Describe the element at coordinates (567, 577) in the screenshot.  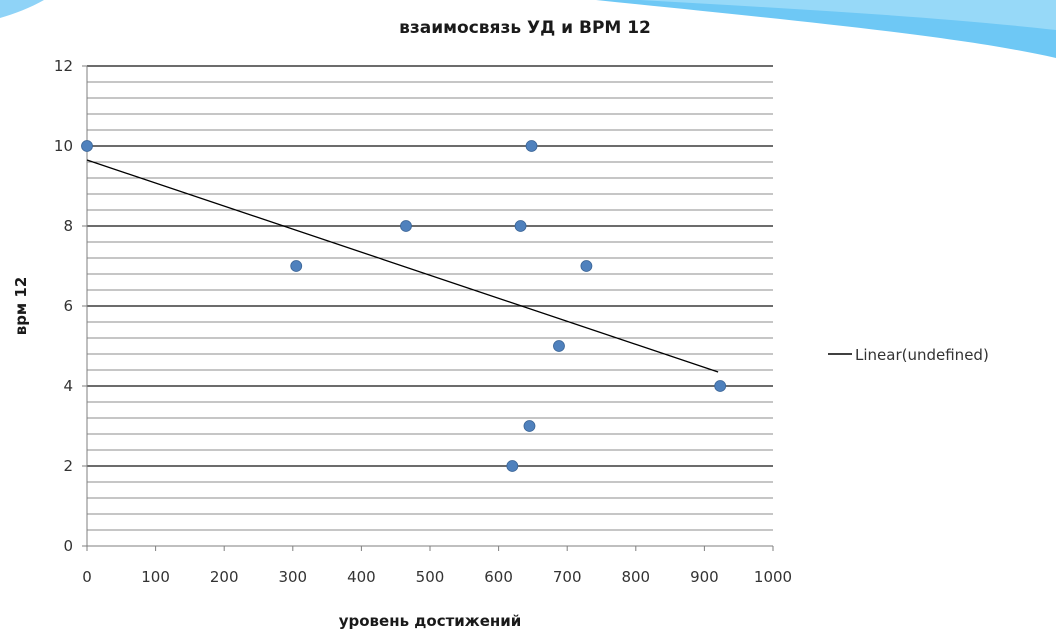
I see `x-tick-label: 700` at that location.